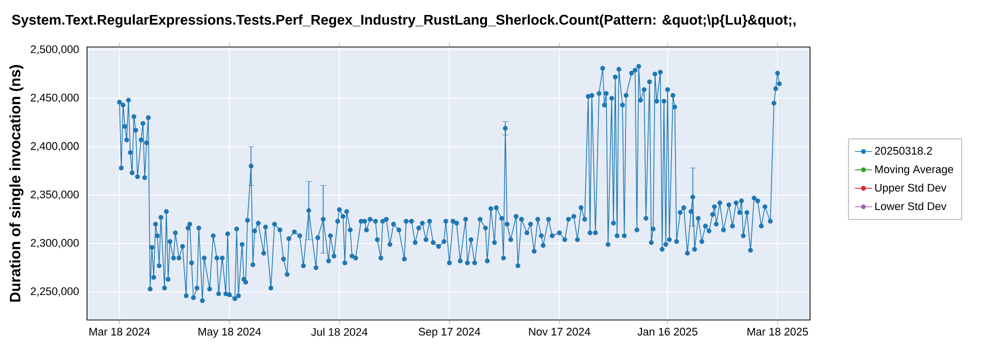 The image size is (1000, 350). I want to click on x-tick-label: Mar 18 2025, so click(778, 332).